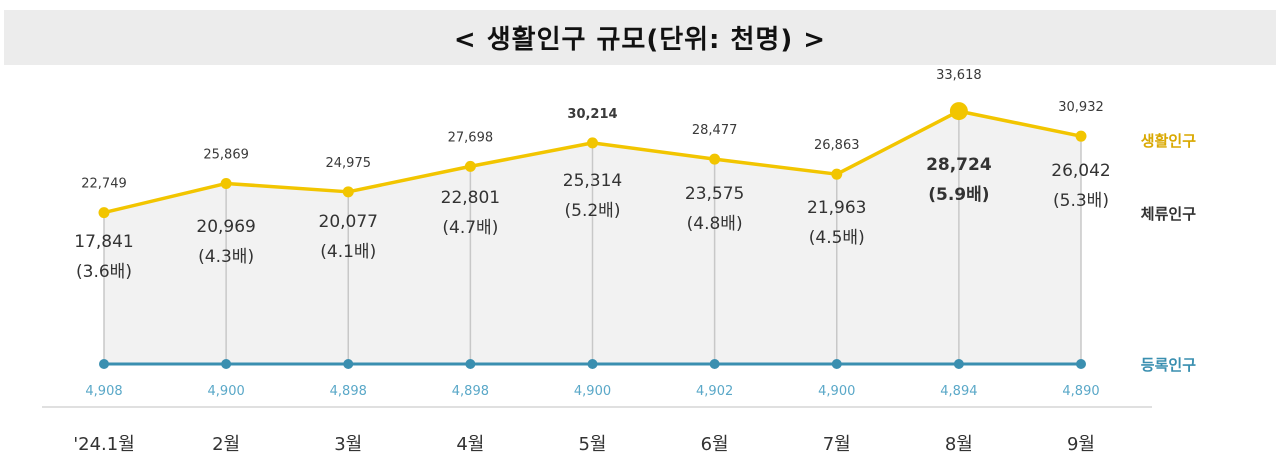 This screenshot has height=474, width=1280. I want to click on stay-value-label-8: 28,724, so click(959, 165).